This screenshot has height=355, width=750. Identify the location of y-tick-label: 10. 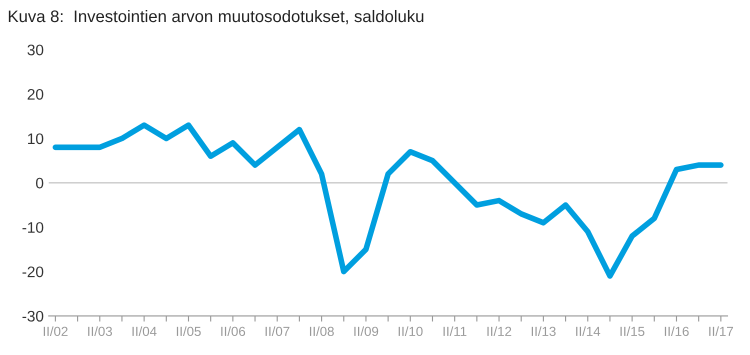
(36, 138).